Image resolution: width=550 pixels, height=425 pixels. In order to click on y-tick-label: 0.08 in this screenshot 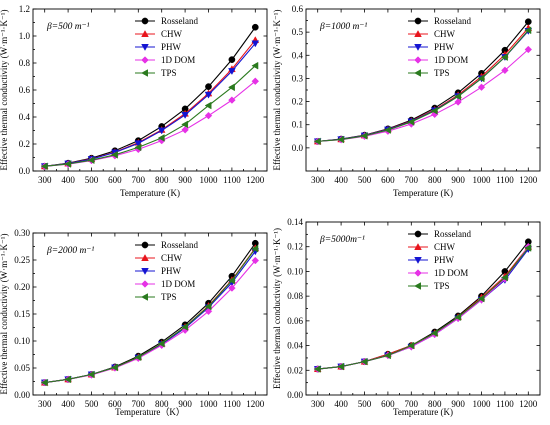, I will do `click(295, 296)`.